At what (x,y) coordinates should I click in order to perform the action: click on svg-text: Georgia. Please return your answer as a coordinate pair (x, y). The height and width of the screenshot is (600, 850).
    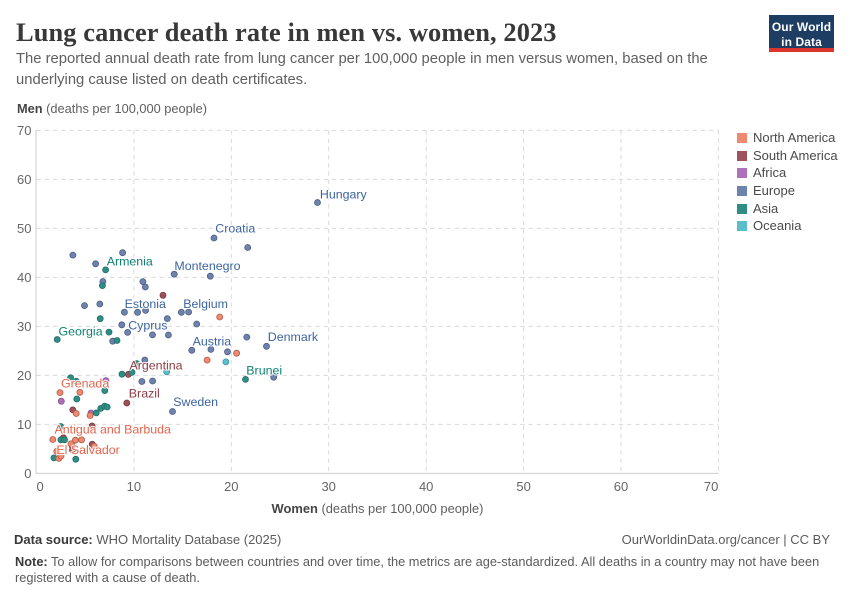
    Looking at the image, I should click on (81, 331).